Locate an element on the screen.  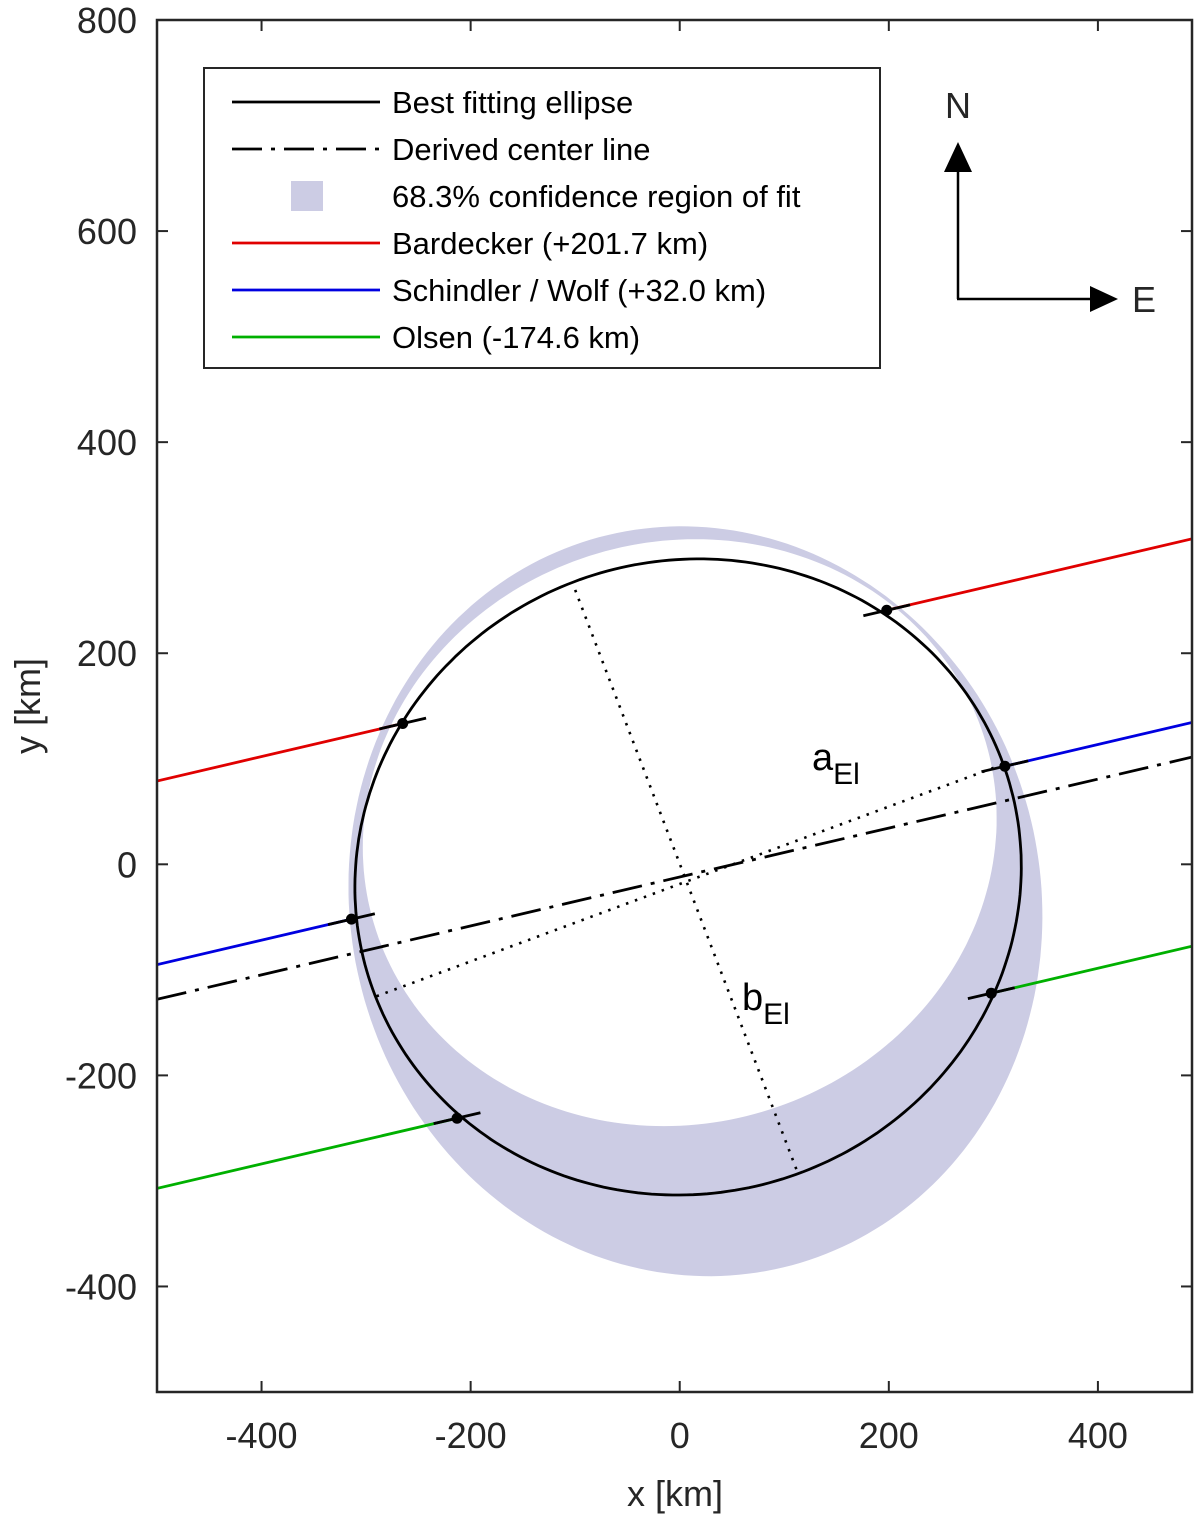
x-tick-label-0: -400 is located at coordinates (262, 1435).